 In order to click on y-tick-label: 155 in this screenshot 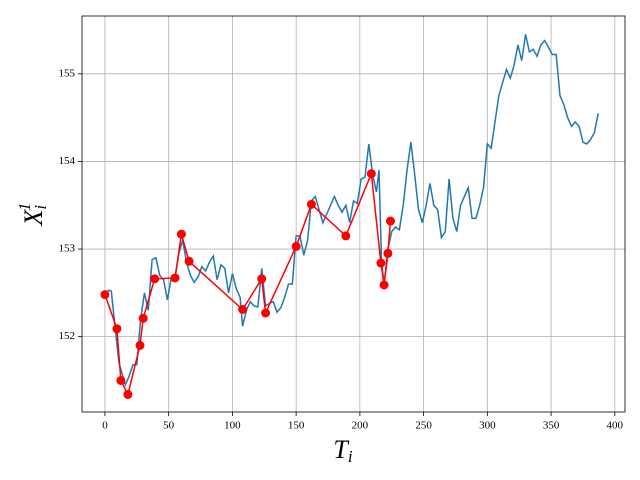, I will do `click(67, 73)`.